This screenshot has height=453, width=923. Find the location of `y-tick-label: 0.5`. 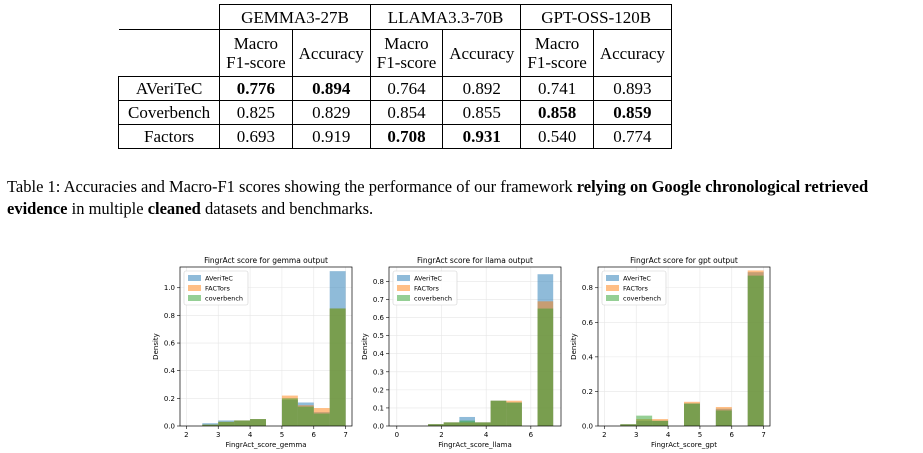

y-tick-label: 0.5 is located at coordinates (378, 336).